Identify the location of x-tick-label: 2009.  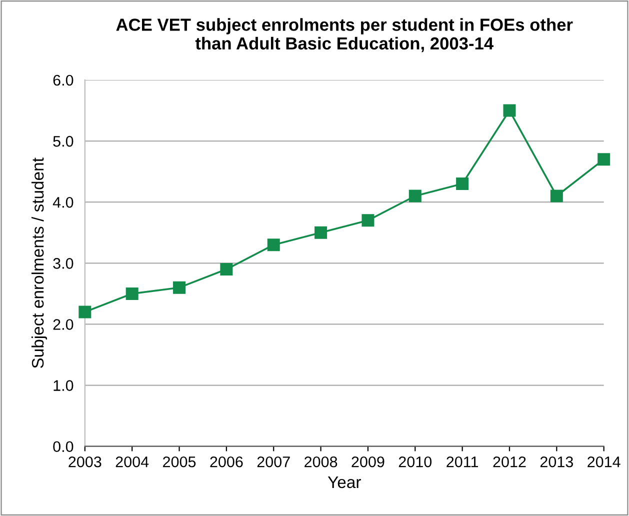
(368, 462).